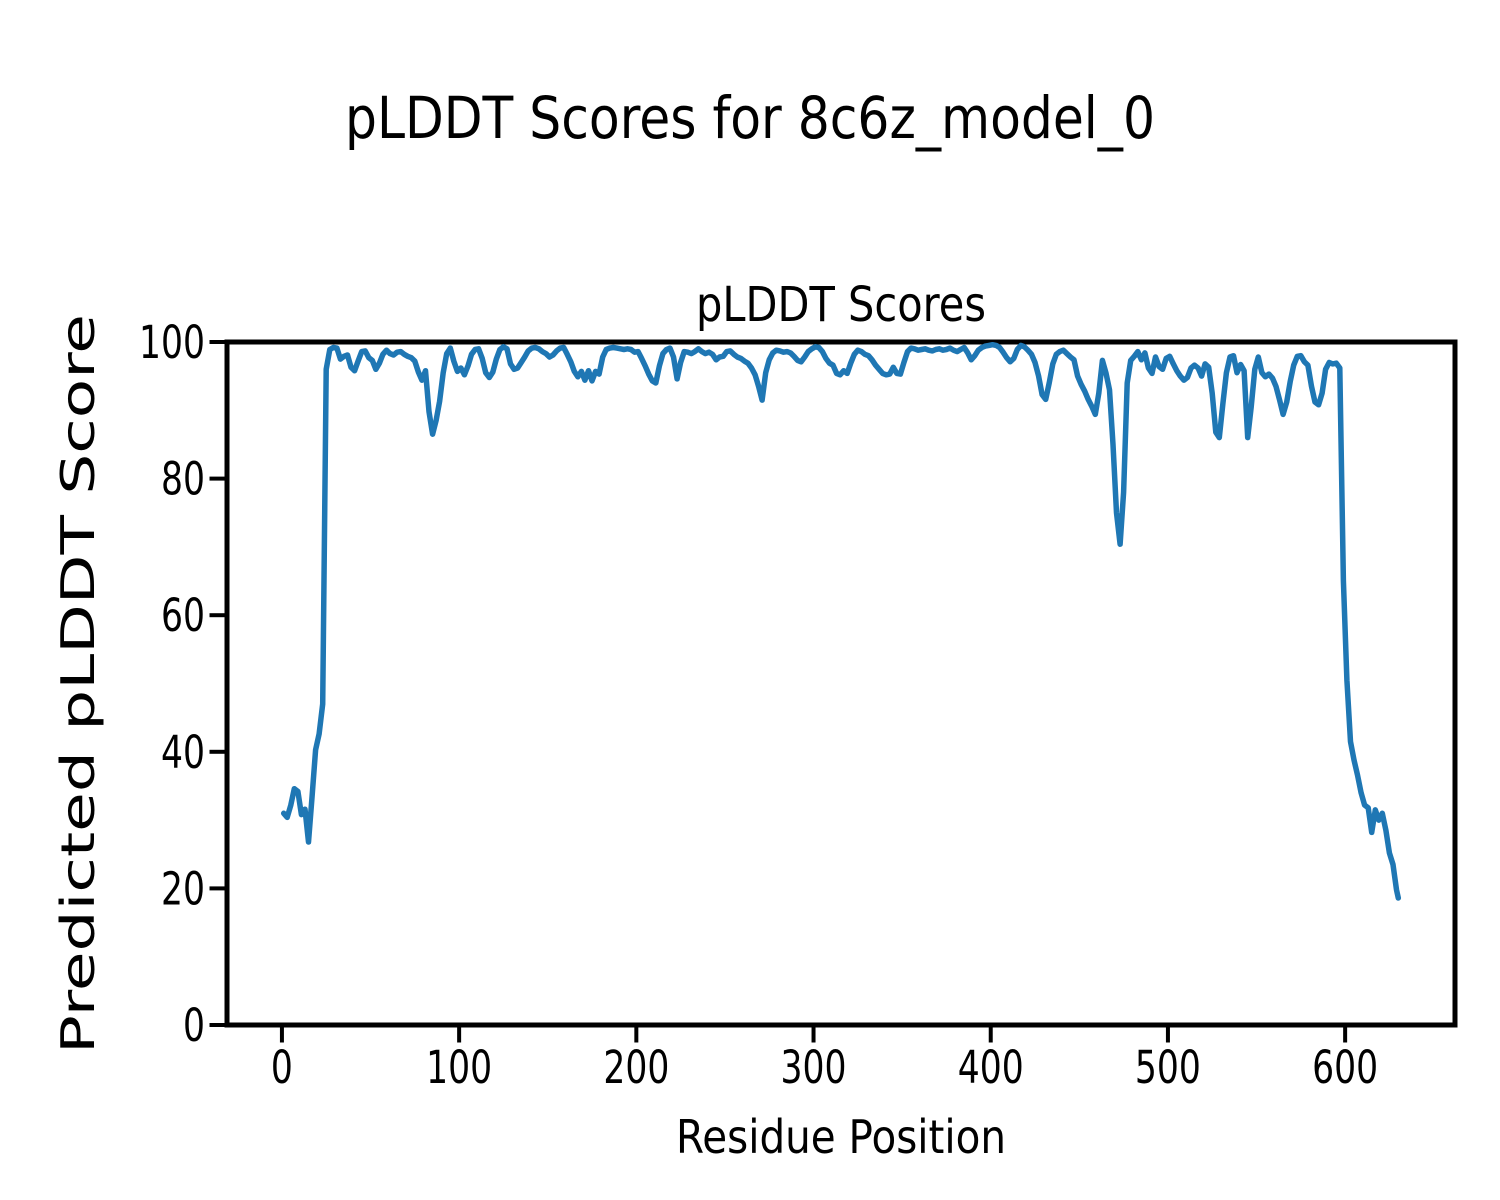 Image resolution: width=1500 pixels, height=1200 pixels. Describe the element at coordinates (183, 888) in the screenshot. I see `y-tick-label: 20` at that location.